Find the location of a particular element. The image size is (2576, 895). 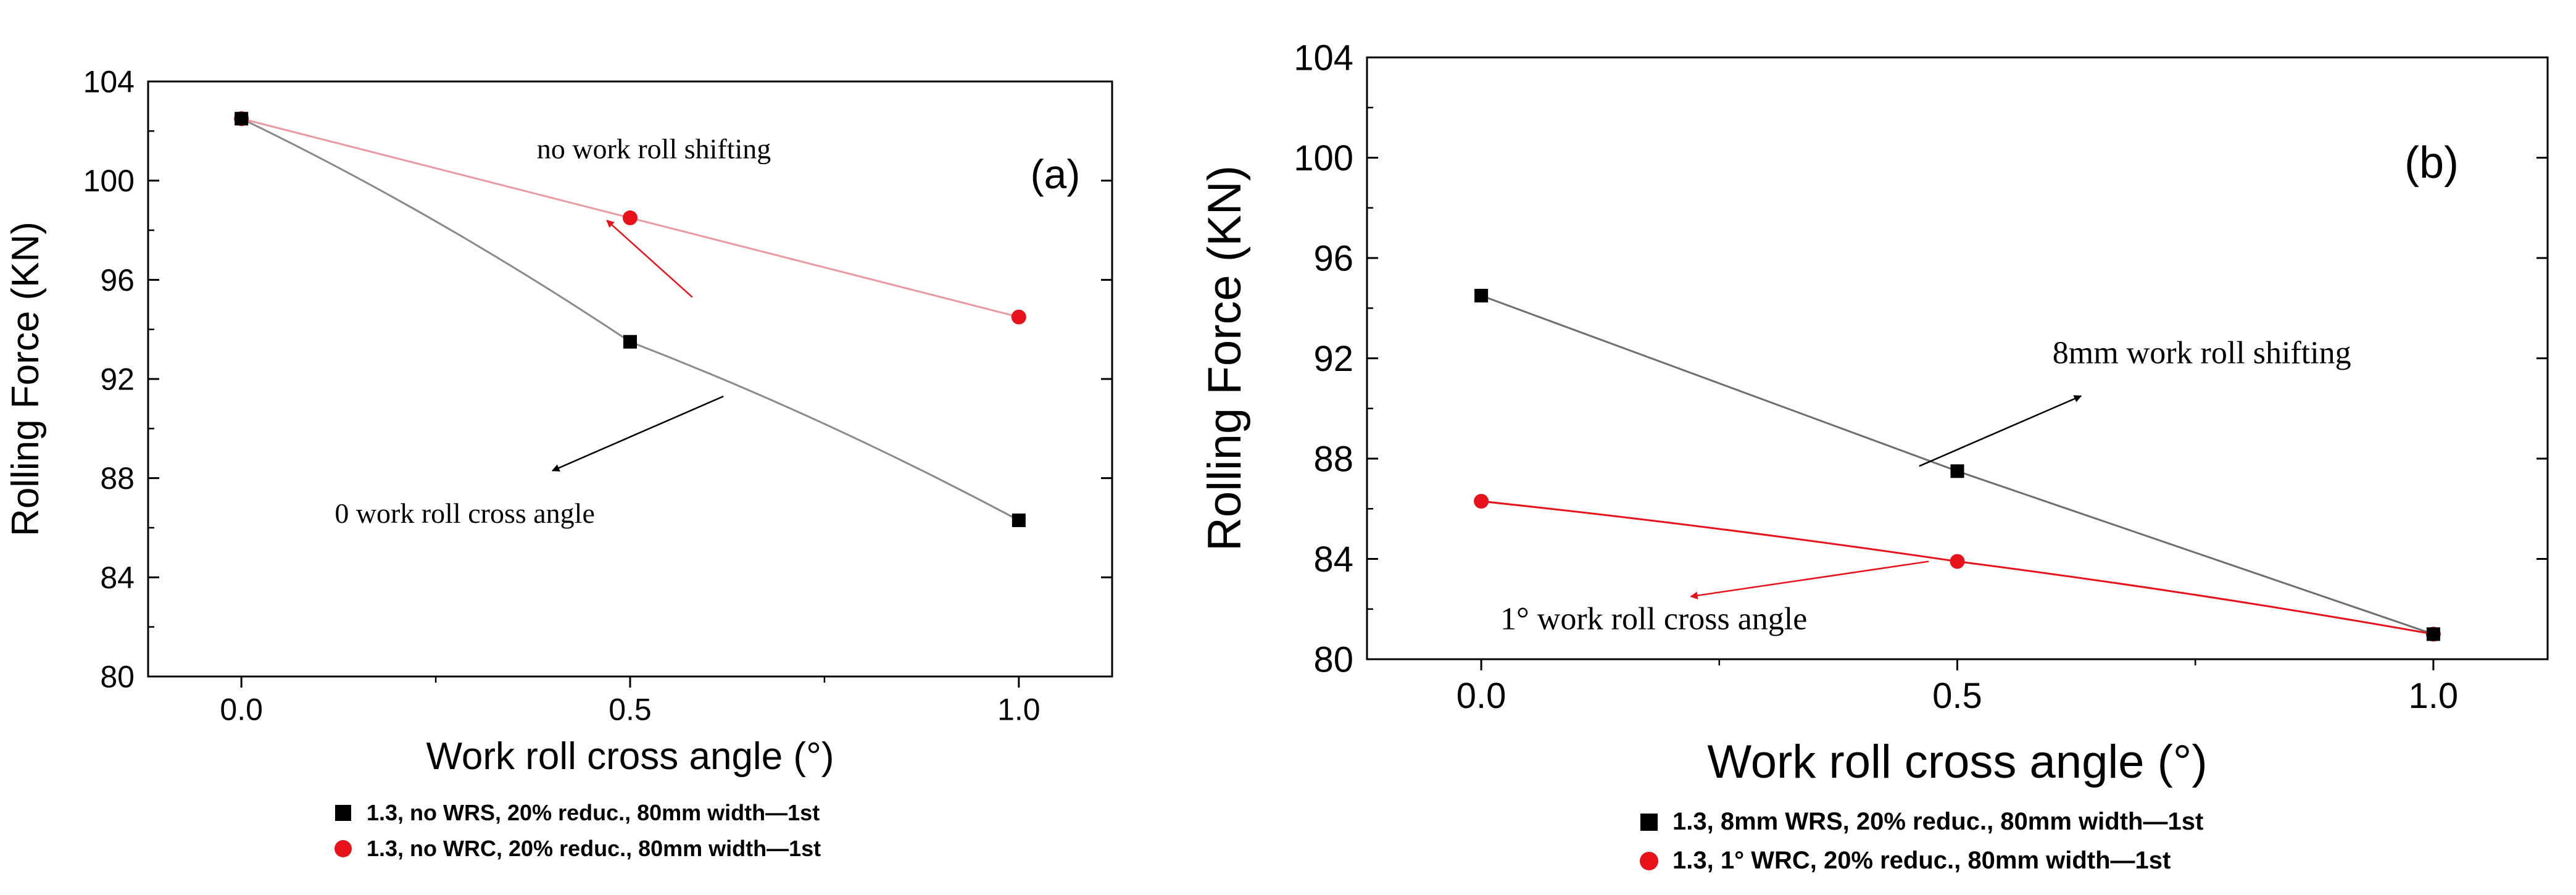

panel-b-legend-marker-circle is located at coordinates (1649, 861).